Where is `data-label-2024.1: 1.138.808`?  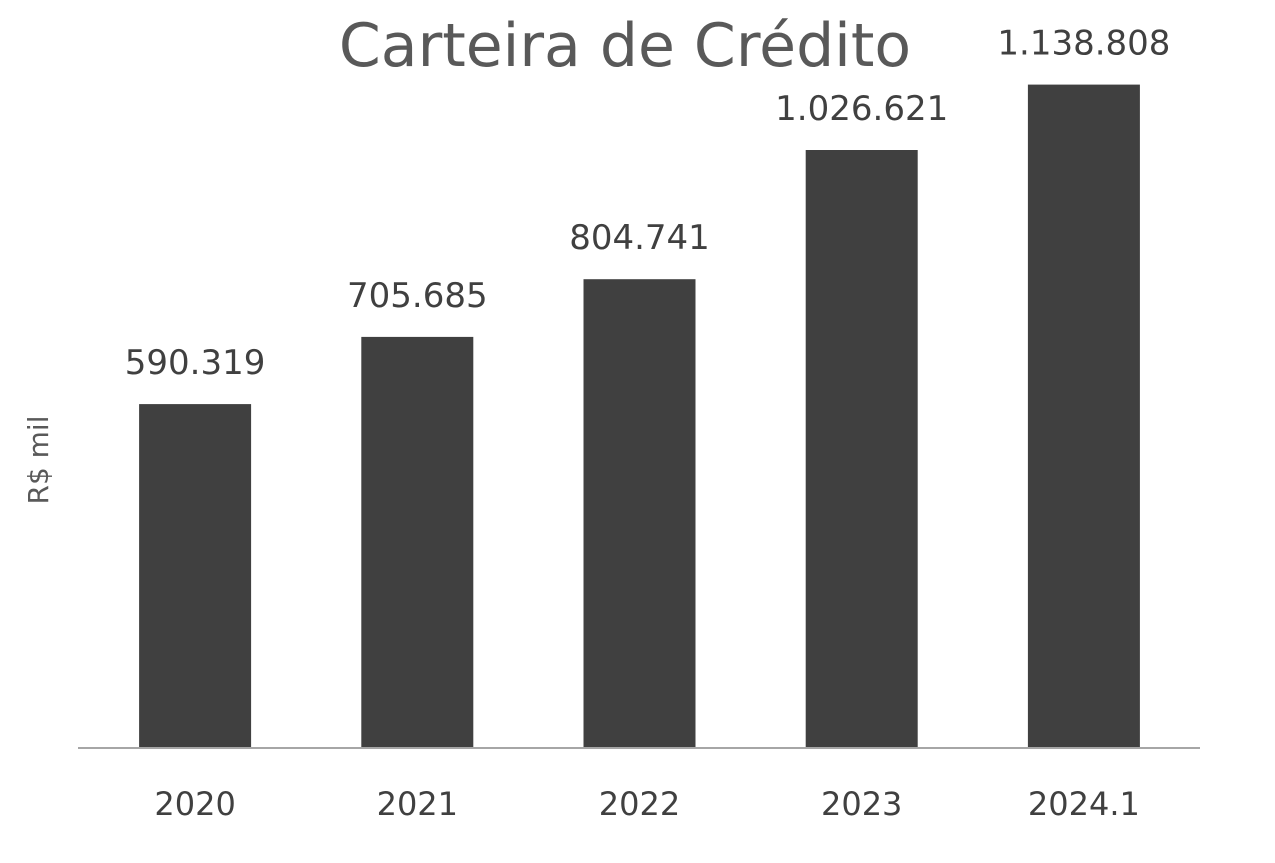
data-label-2024.1: 1.138.808 is located at coordinates (1083, 44).